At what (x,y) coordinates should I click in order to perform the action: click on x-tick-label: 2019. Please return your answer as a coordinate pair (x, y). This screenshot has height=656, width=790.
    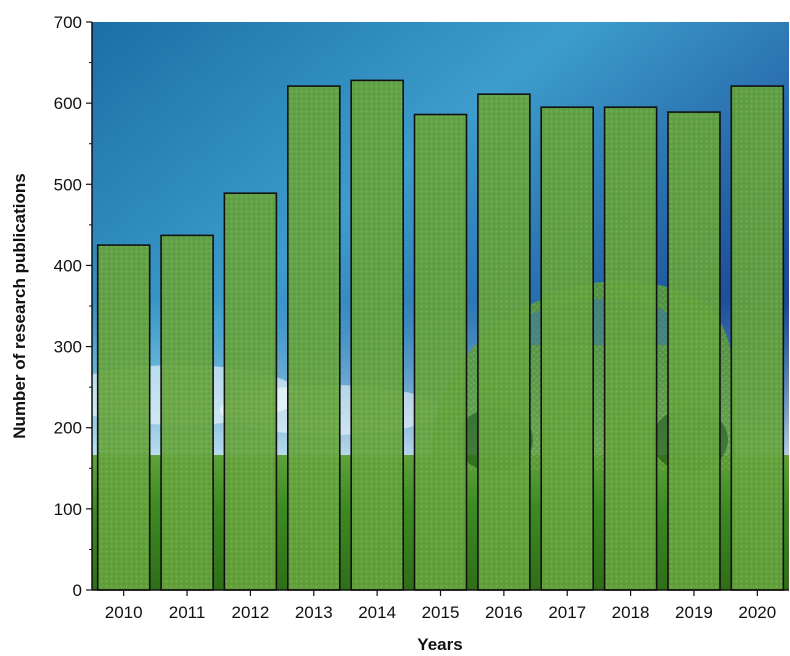
    Looking at the image, I should click on (694, 612).